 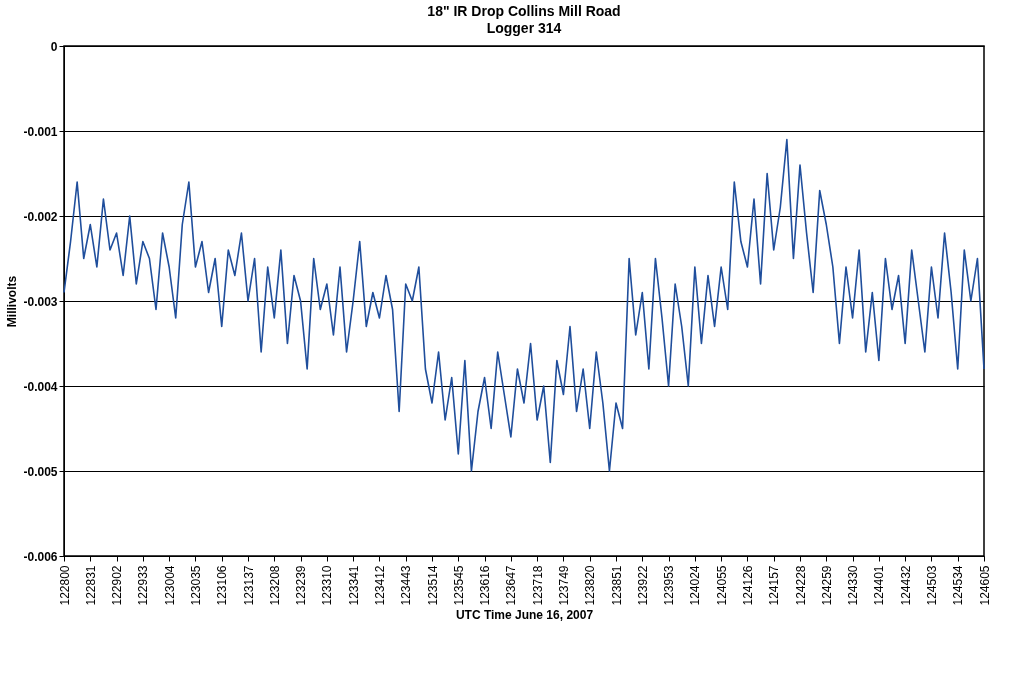 What do you see at coordinates (931, 585) in the screenshot?
I see `x-tick-label: 124503` at bounding box center [931, 585].